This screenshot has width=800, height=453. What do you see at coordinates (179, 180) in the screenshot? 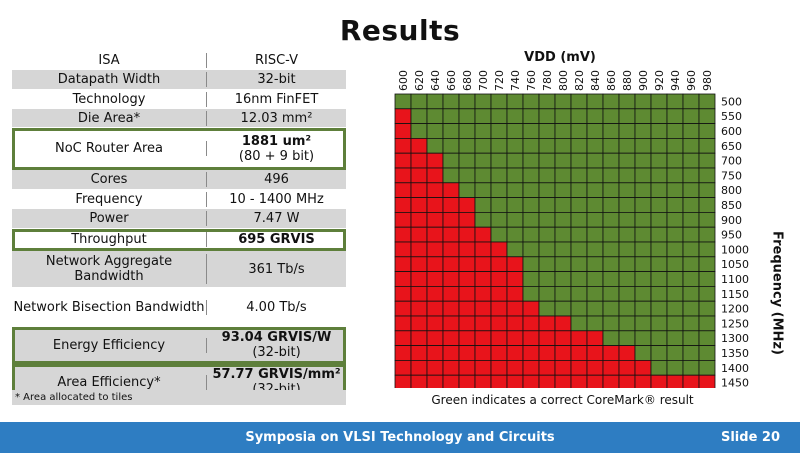
I see `table-row: Cores 496` at bounding box center [179, 180].